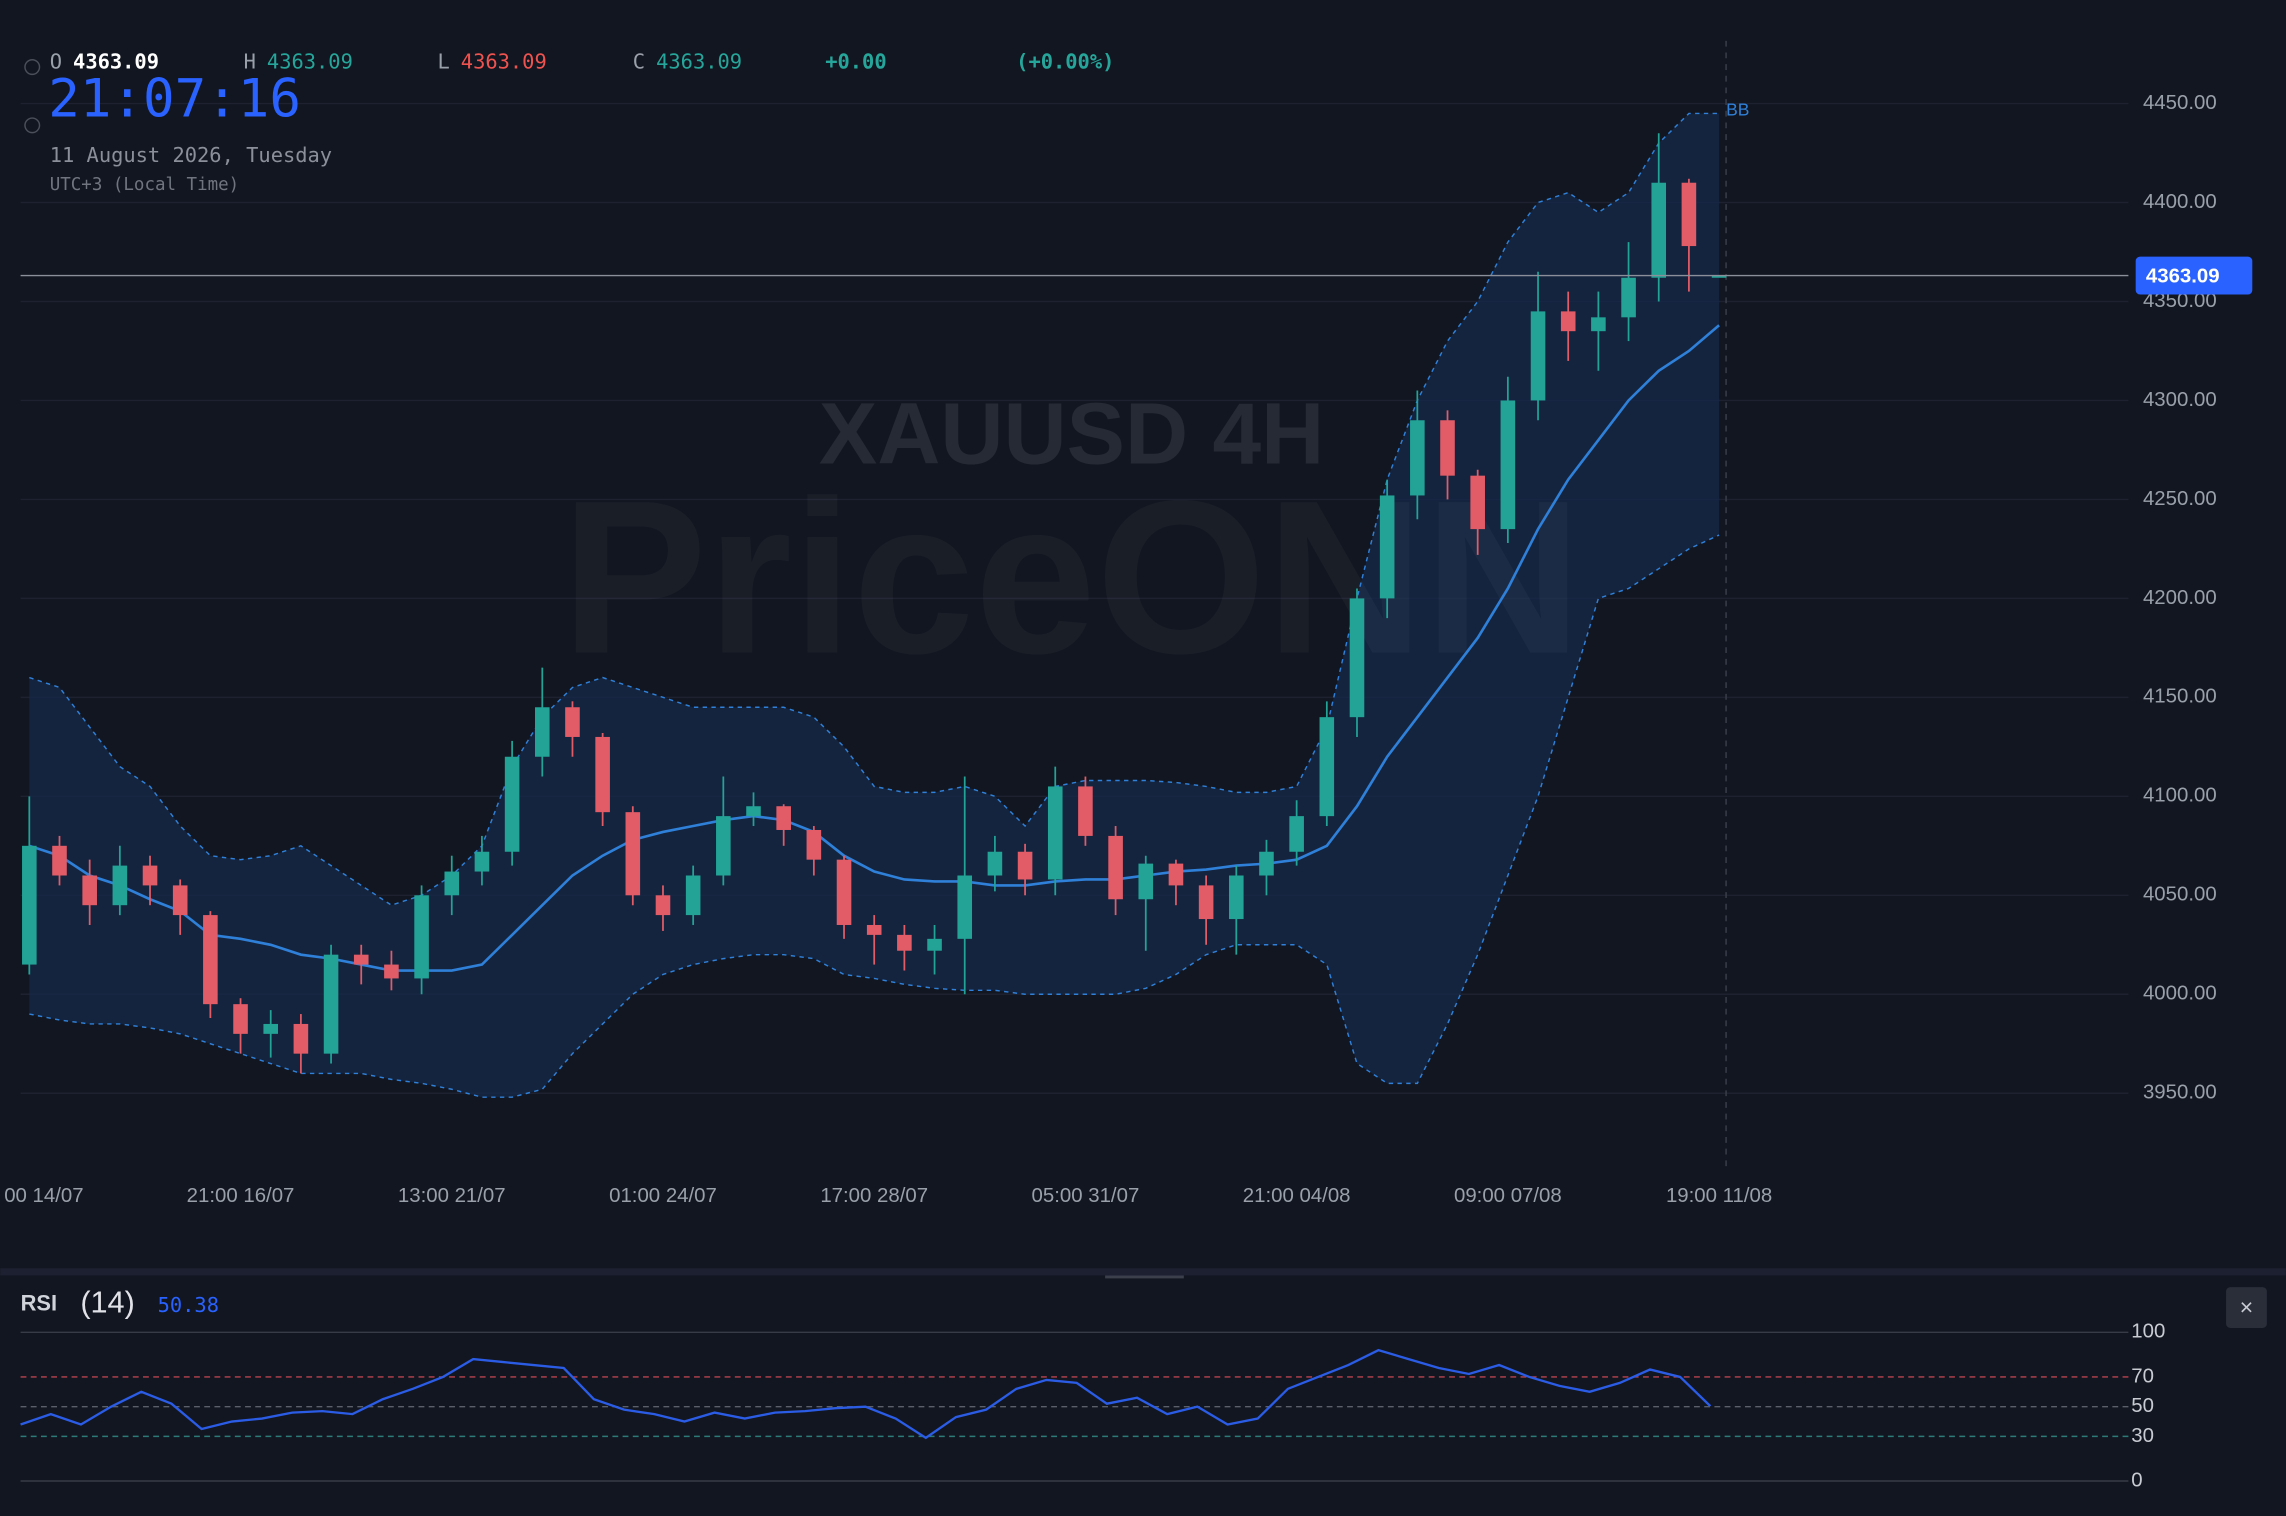  What do you see at coordinates (443, 62) in the screenshot?
I see `low-label: L` at bounding box center [443, 62].